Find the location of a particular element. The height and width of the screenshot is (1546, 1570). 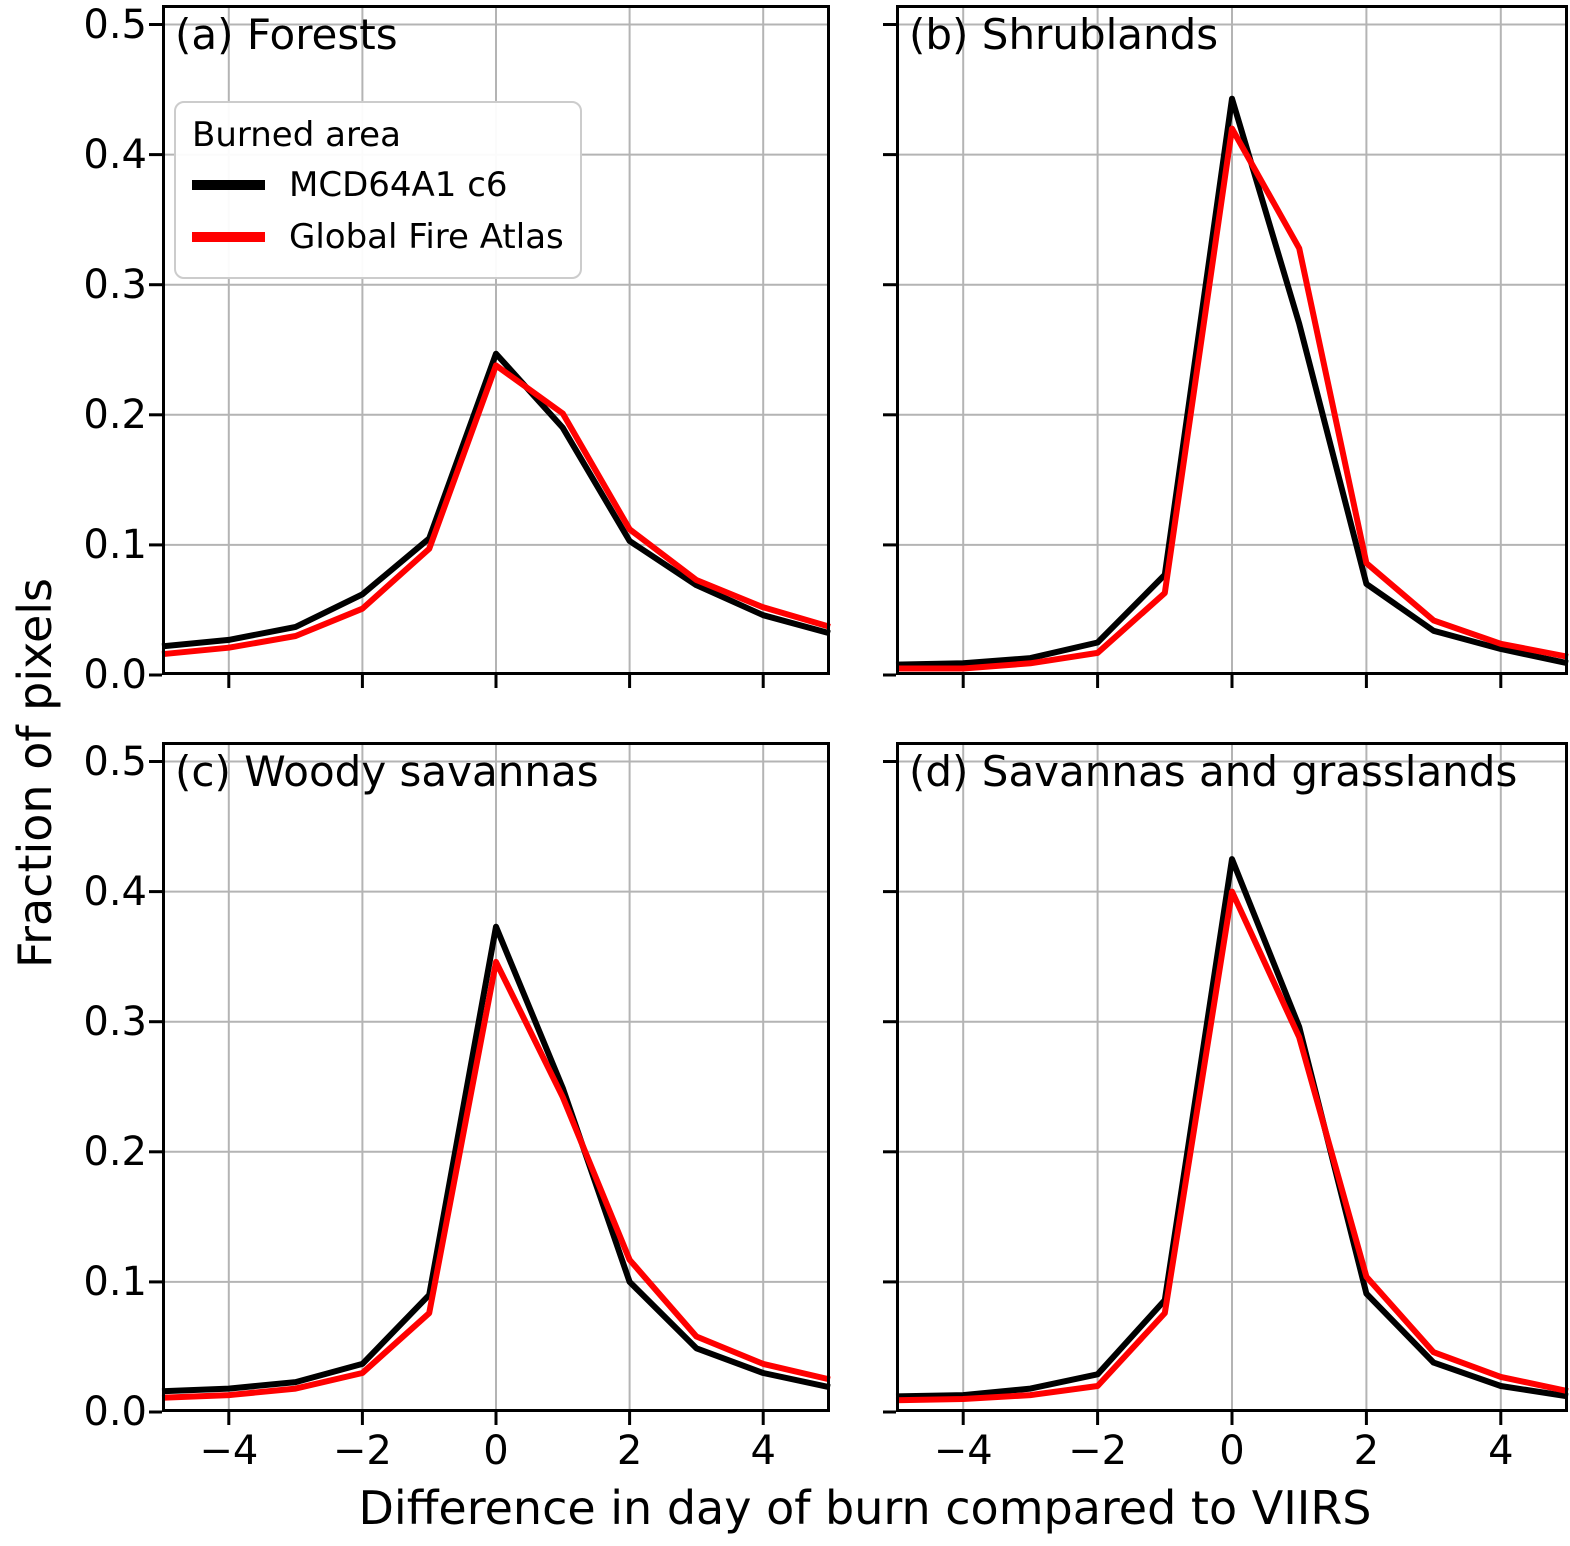

legend-entry-global-fire-atlas: Global Fire Atlas is located at coordinates (378, 237).